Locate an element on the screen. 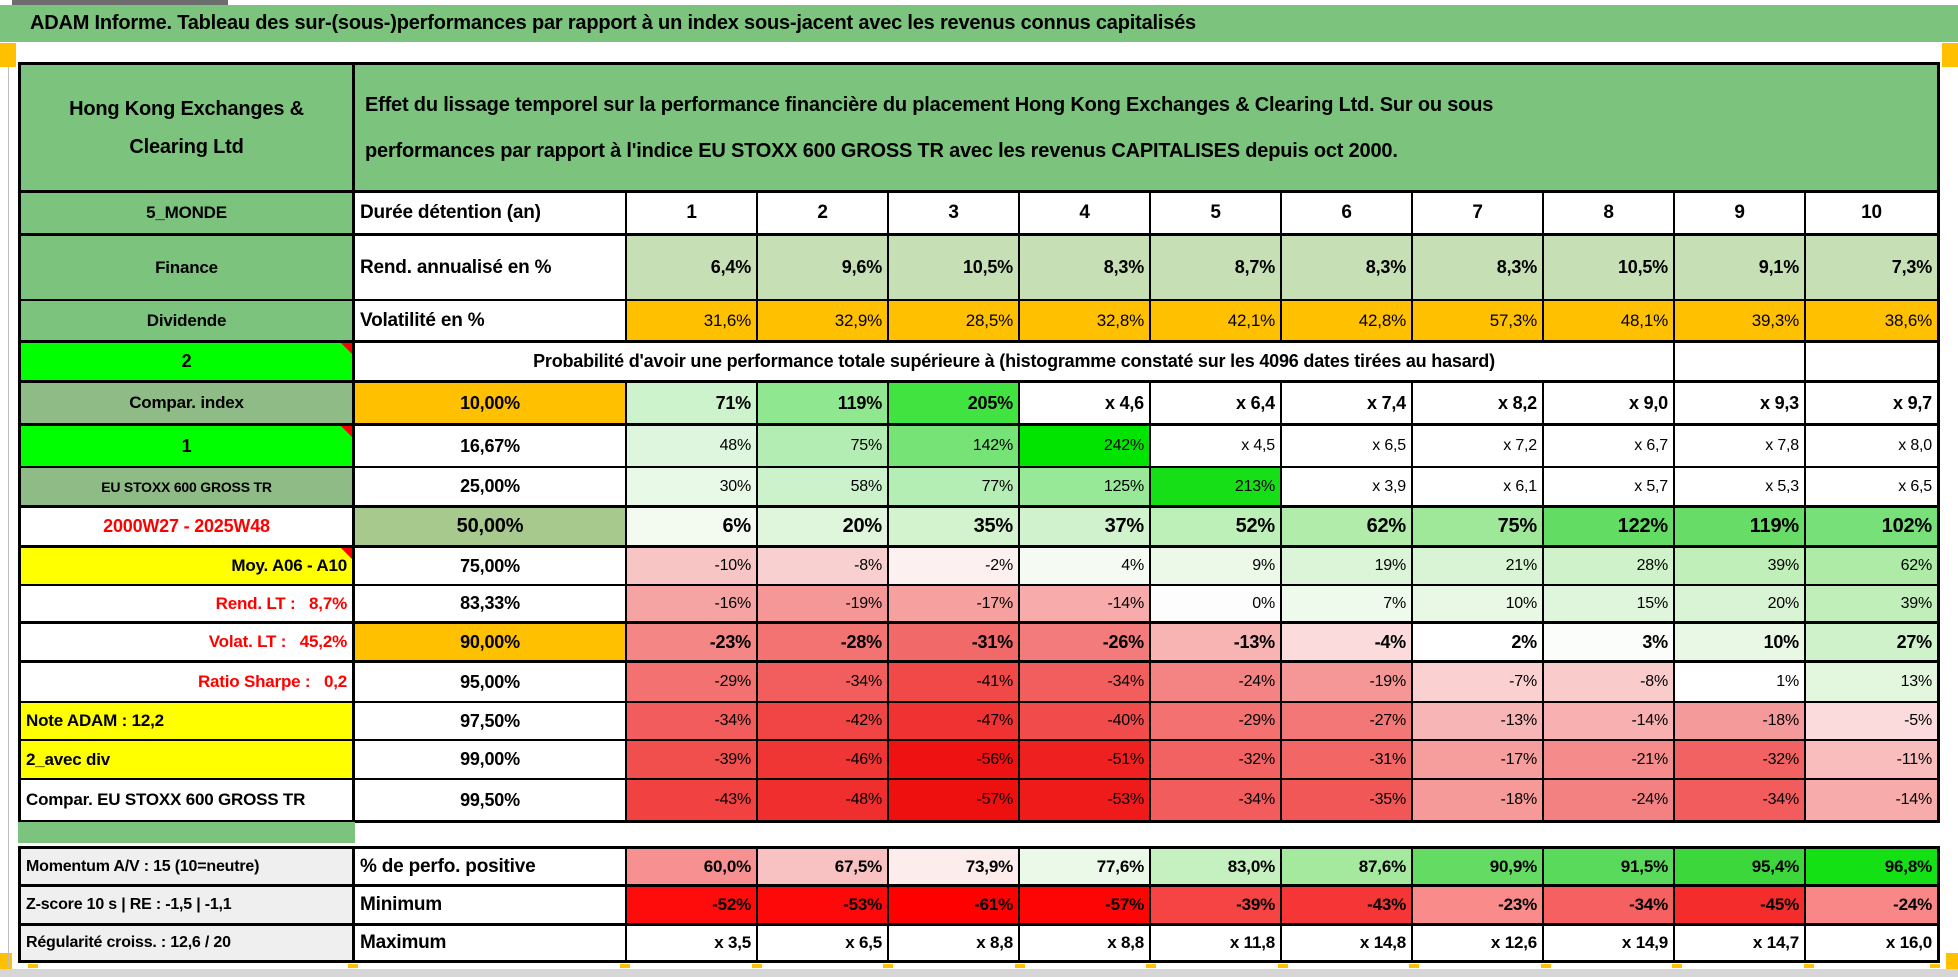  row-sublabel-mom: % de perfo. positive is located at coordinates (491, 866).